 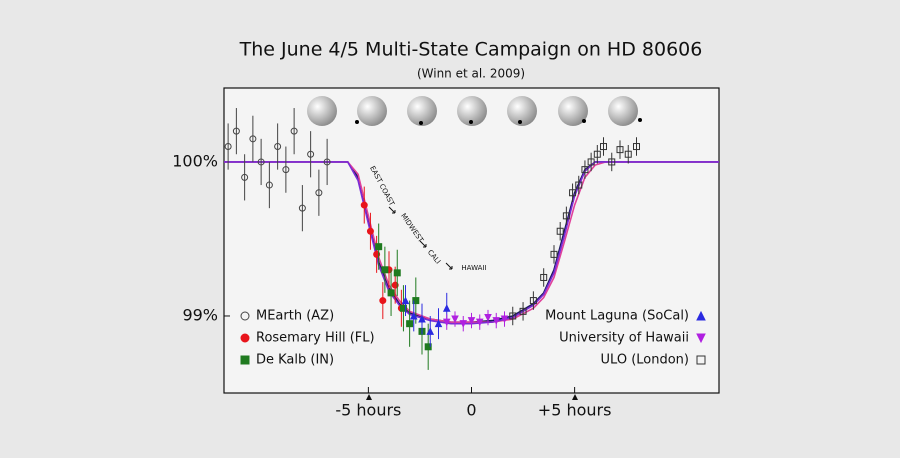 I want to click on y-tick-label: 99%, so click(x=200, y=314).